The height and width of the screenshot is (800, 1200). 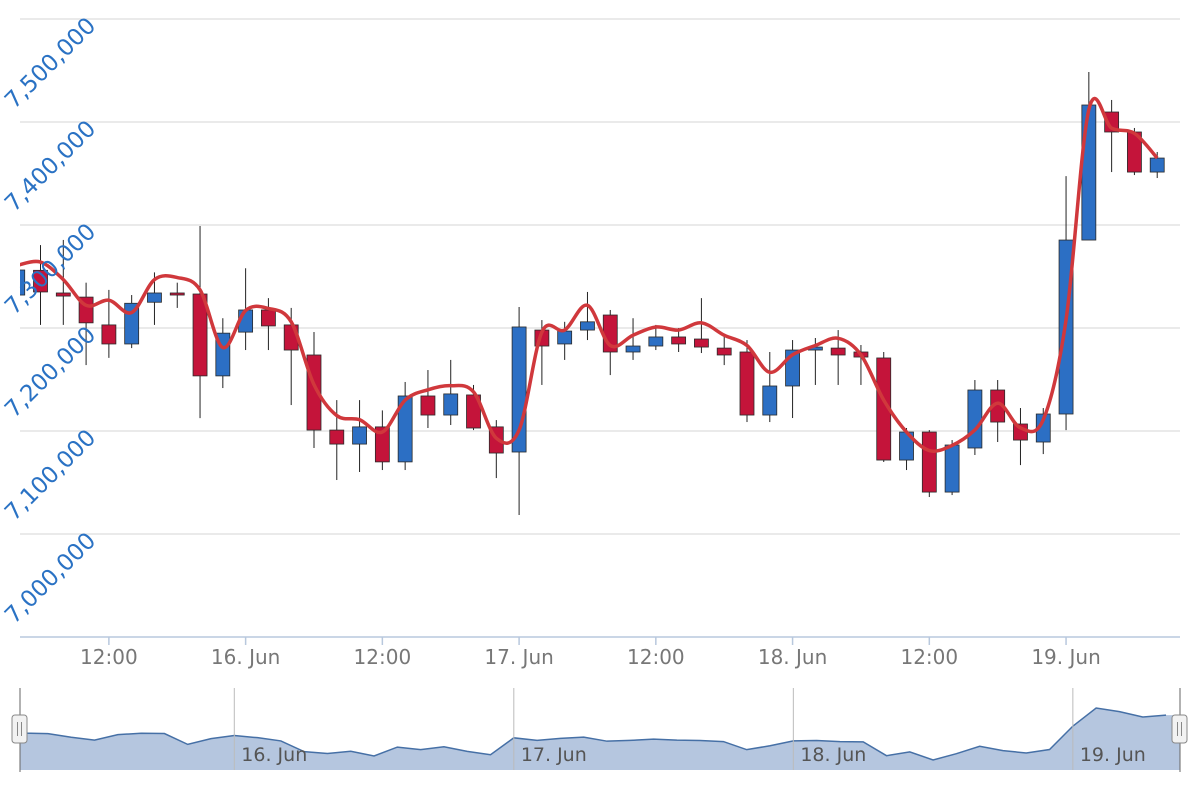 I want to click on x-tick-label: 19. Jun, so click(x=1065, y=657).